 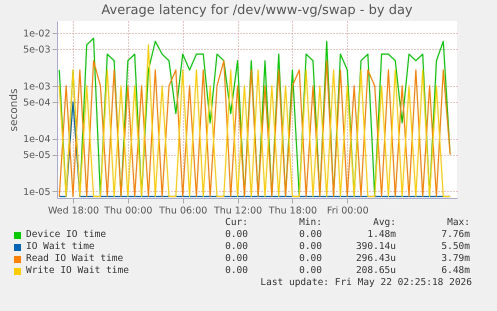 I want to click on x-tick-label: Thu 00:00, so click(x=127, y=211).